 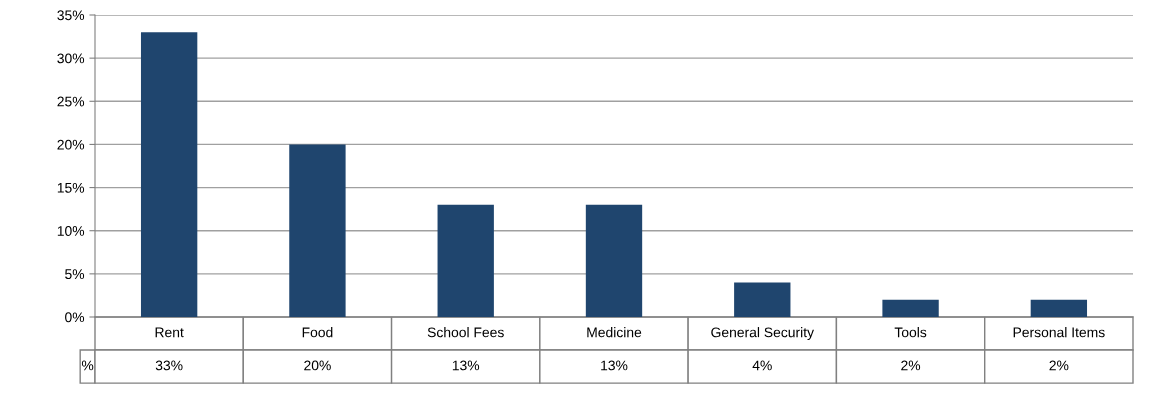 I want to click on x-tick-label: School Fees, so click(x=465, y=332).